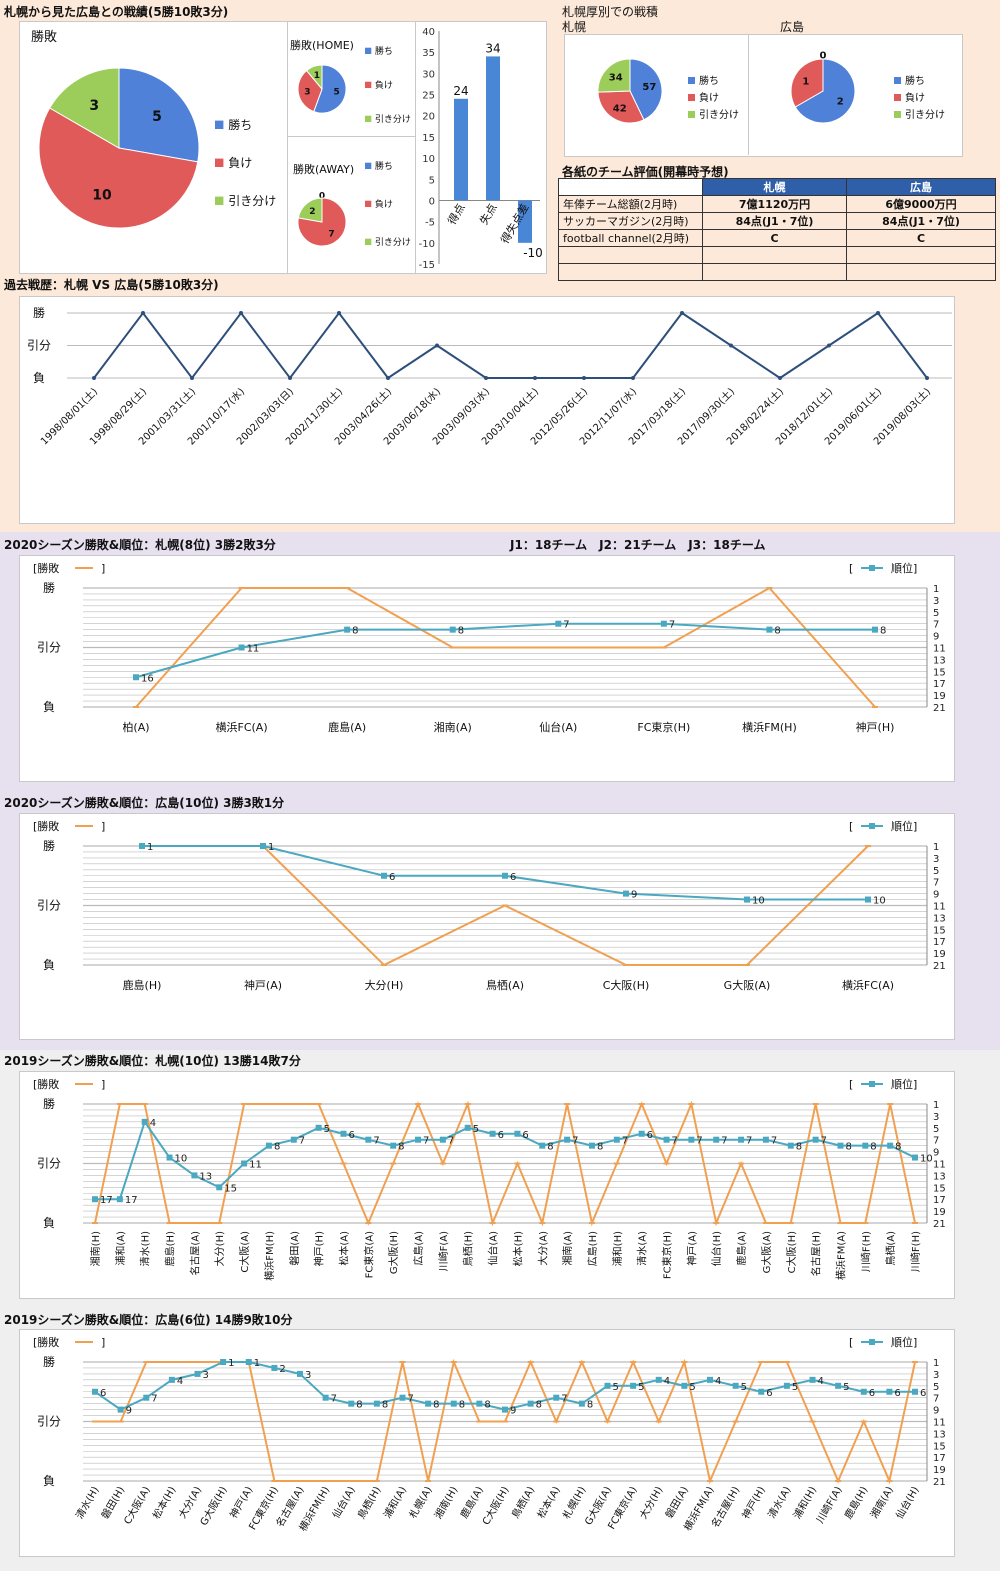  Describe the element at coordinates (777, 187) in the screenshot. I see `table-row: 札幌 広島` at that location.